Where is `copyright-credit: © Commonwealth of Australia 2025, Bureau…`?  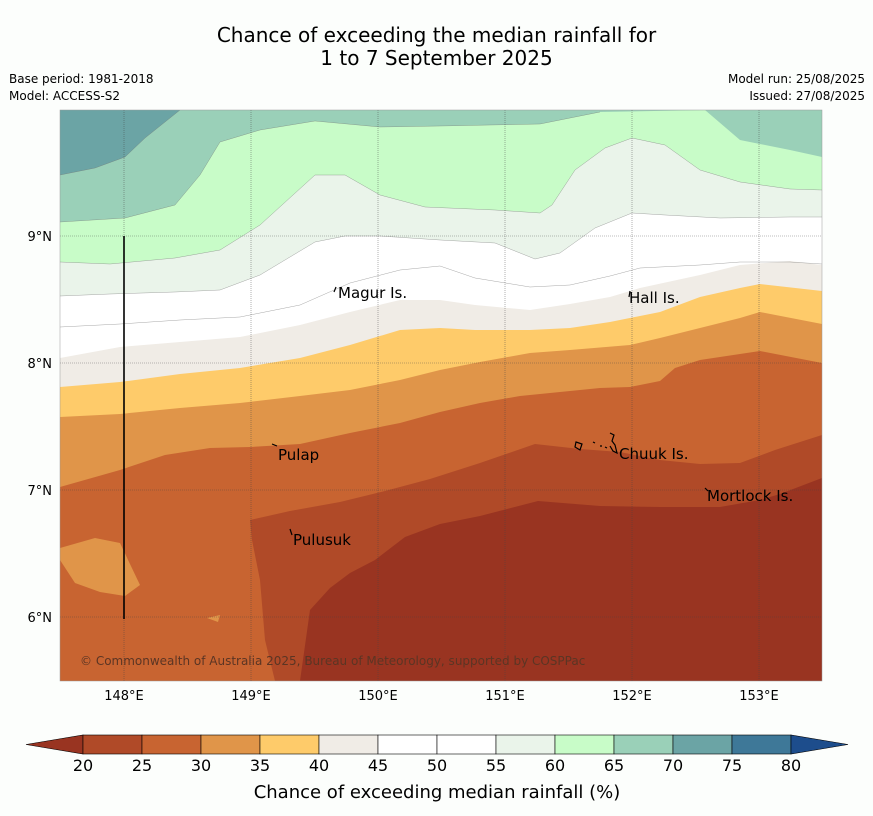 copyright-credit: © Commonwealth of Australia 2025, Bureau… is located at coordinates (332, 661).